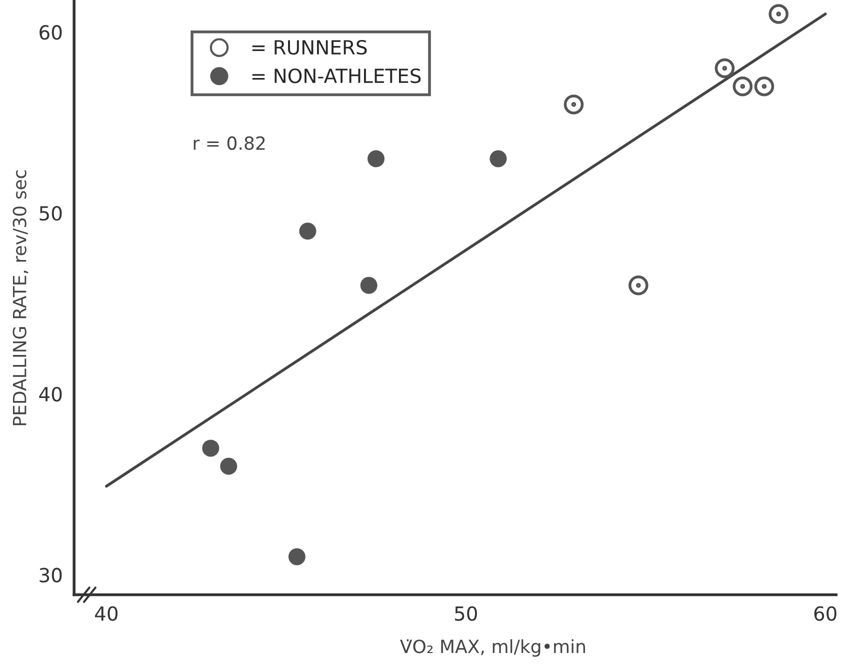 Image resolution: width=842 pixels, height=669 pixels. What do you see at coordinates (51, 575) in the screenshot?
I see `y-tick-label: 30` at bounding box center [51, 575].